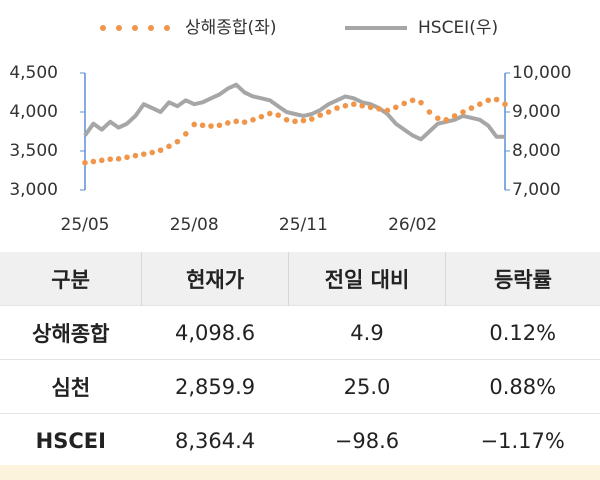 Image resolution: width=600 pixels, height=480 pixels. Describe the element at coordinates (536, 112) in the screenshot. I see `y2-tick-label: 9,000` at that location.